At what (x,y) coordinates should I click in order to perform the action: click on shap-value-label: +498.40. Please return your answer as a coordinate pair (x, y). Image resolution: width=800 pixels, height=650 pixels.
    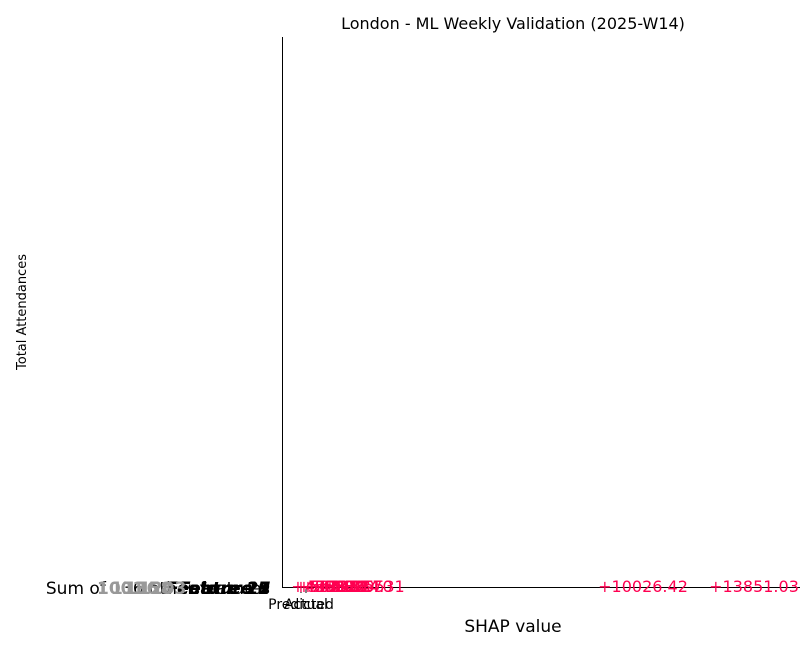
    Looking at the image, I should click on (325, 586).